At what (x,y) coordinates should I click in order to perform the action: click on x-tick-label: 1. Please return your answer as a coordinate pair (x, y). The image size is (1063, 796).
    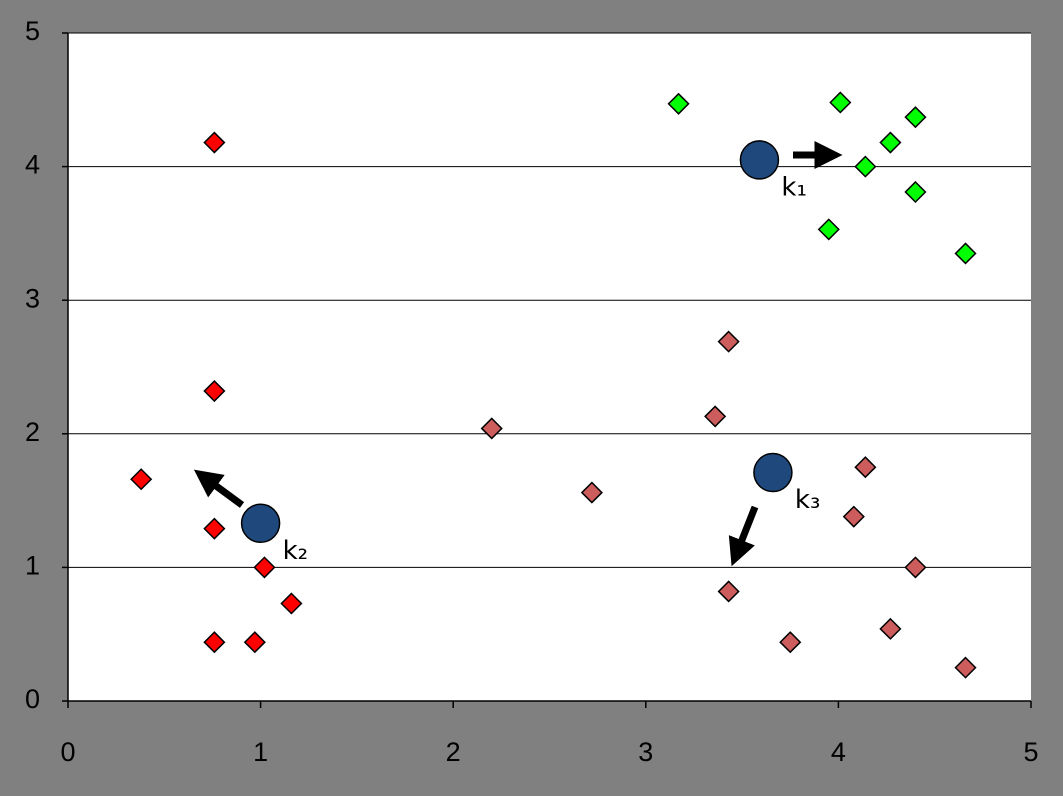
    Looking at the image, I should click on (260, 752).